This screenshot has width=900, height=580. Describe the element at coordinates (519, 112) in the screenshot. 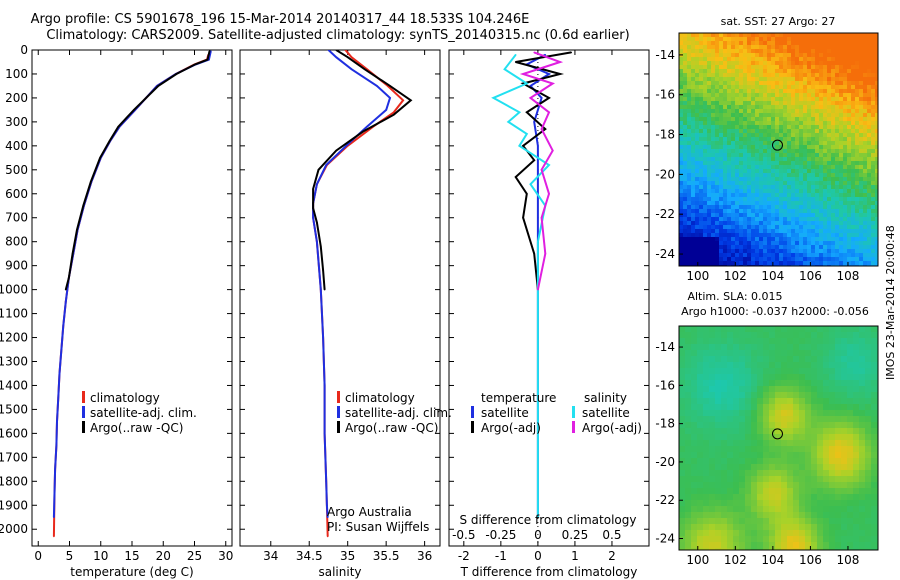

I see `difference-point` at that location.